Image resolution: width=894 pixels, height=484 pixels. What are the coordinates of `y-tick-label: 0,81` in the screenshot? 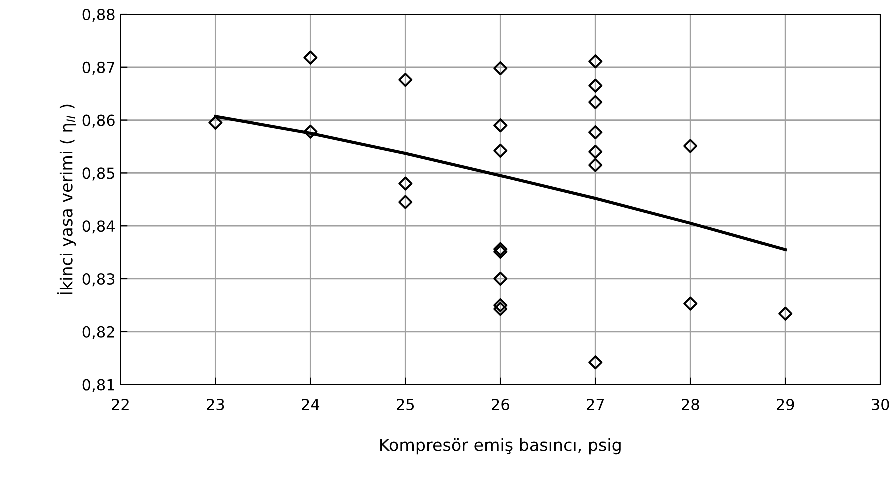 It's located at (98, 385).